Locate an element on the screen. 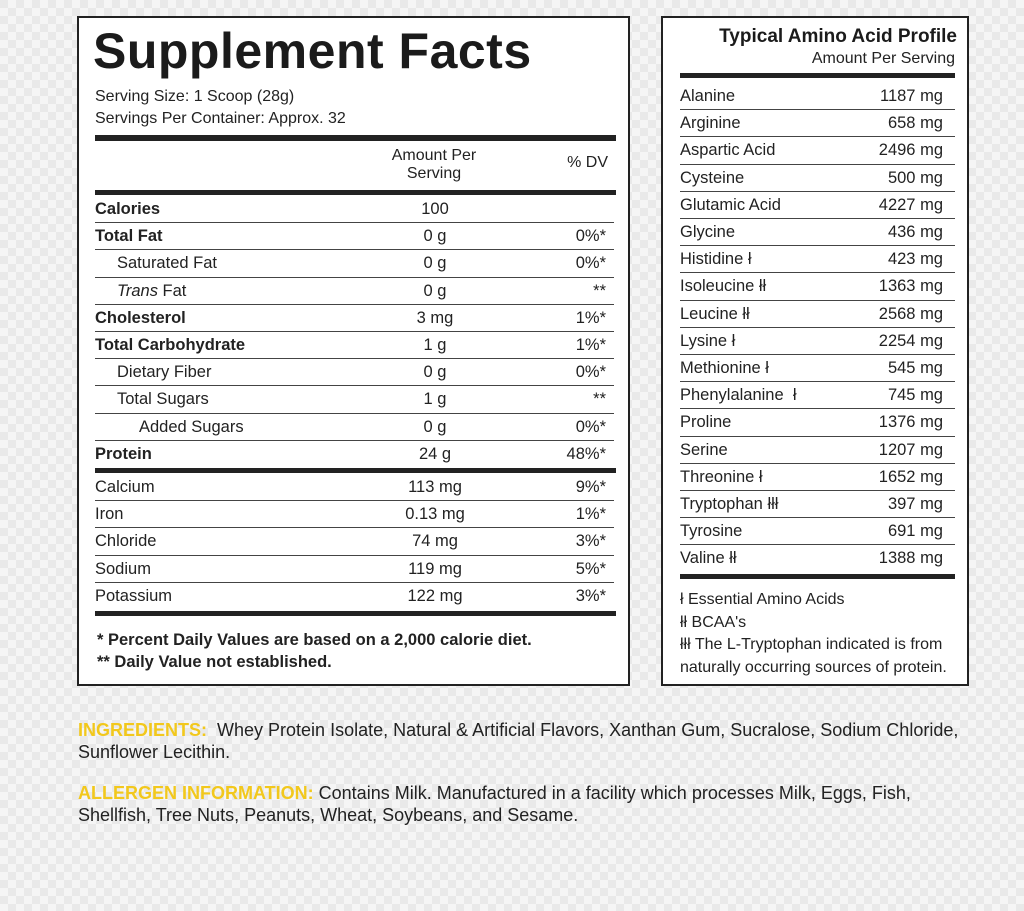 This screenshot has width=1024, height=911. legend-line: naturally occurring sources of protein. is located at coordinates (813, 667).